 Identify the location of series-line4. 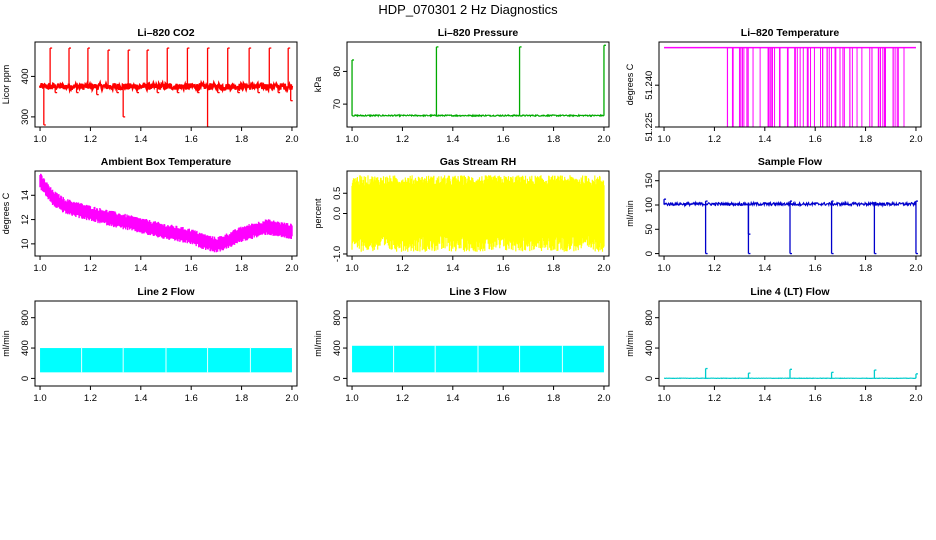
(791, 373).